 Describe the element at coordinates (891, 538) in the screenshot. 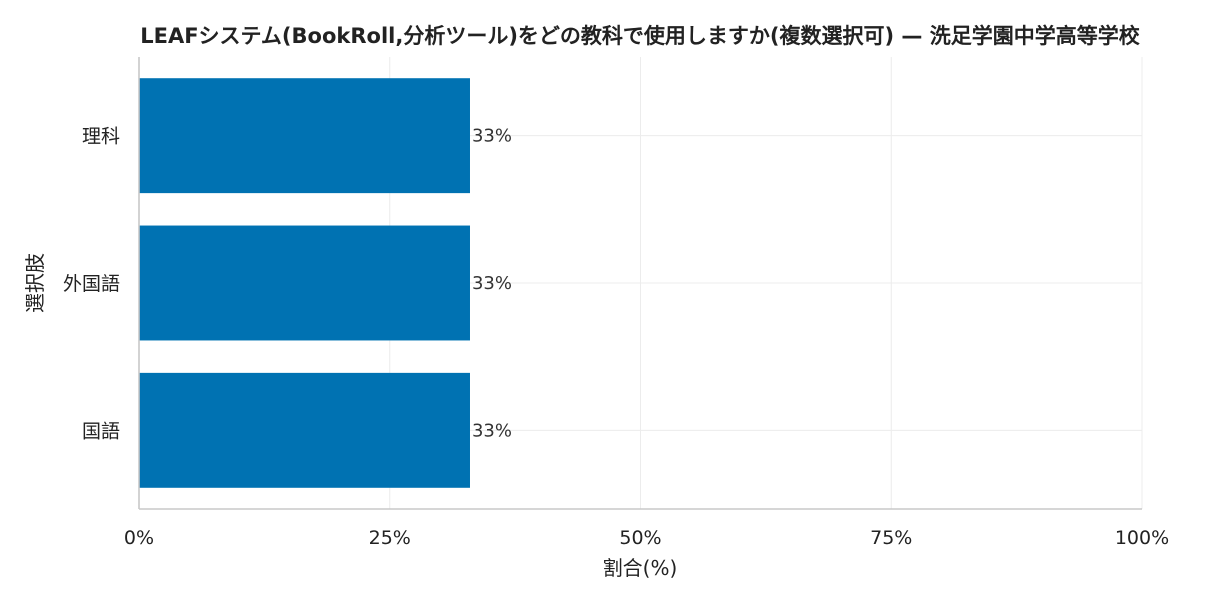

I see `x-tick-label: 75%` at that location.